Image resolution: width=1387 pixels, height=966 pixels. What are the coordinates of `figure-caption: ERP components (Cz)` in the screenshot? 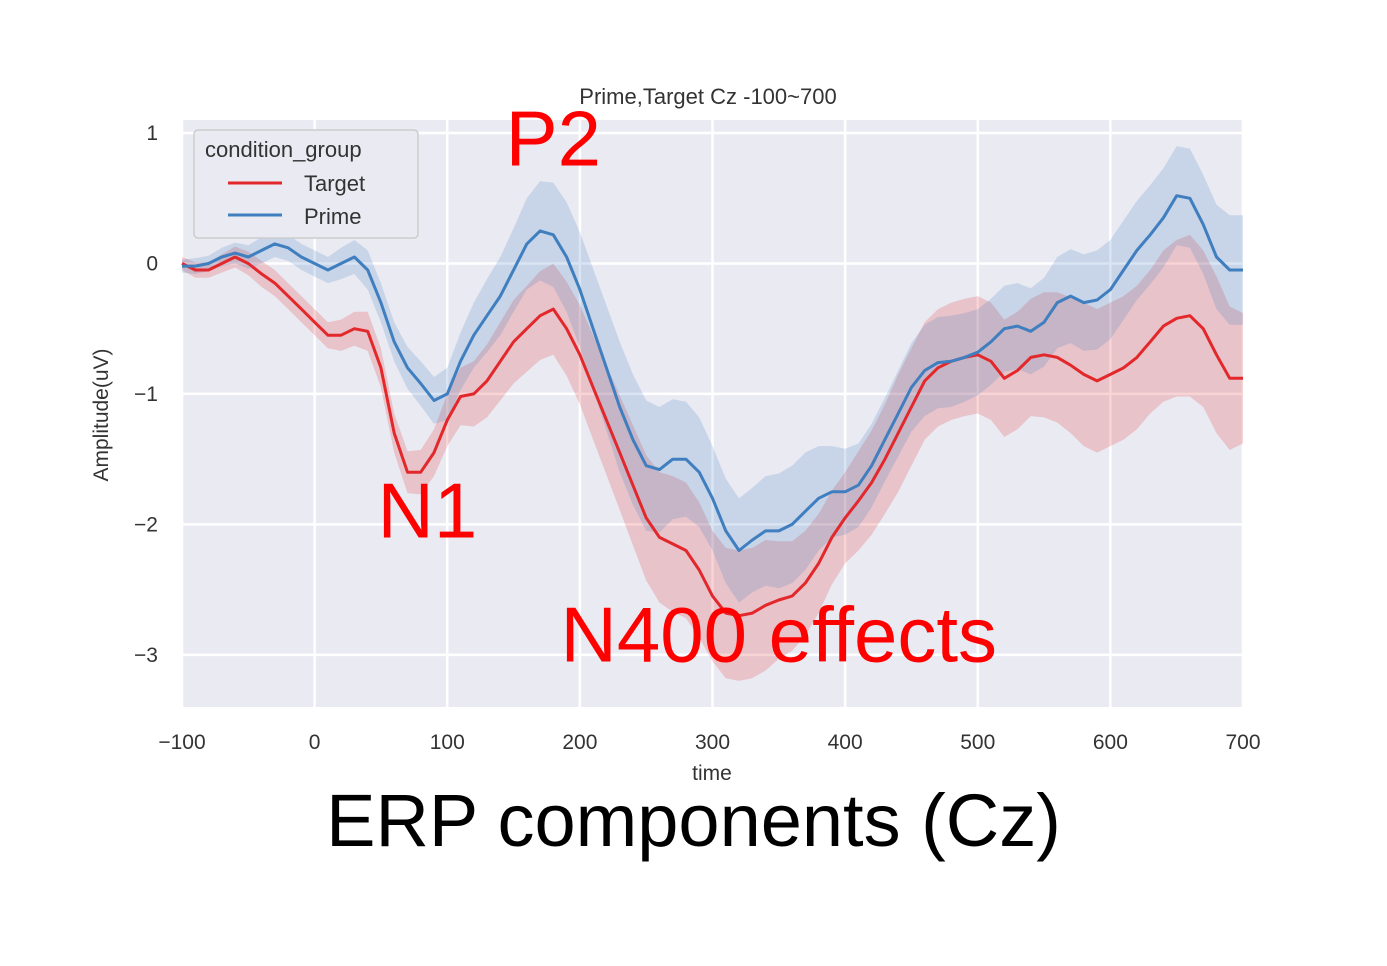 It's located at (693, 820).